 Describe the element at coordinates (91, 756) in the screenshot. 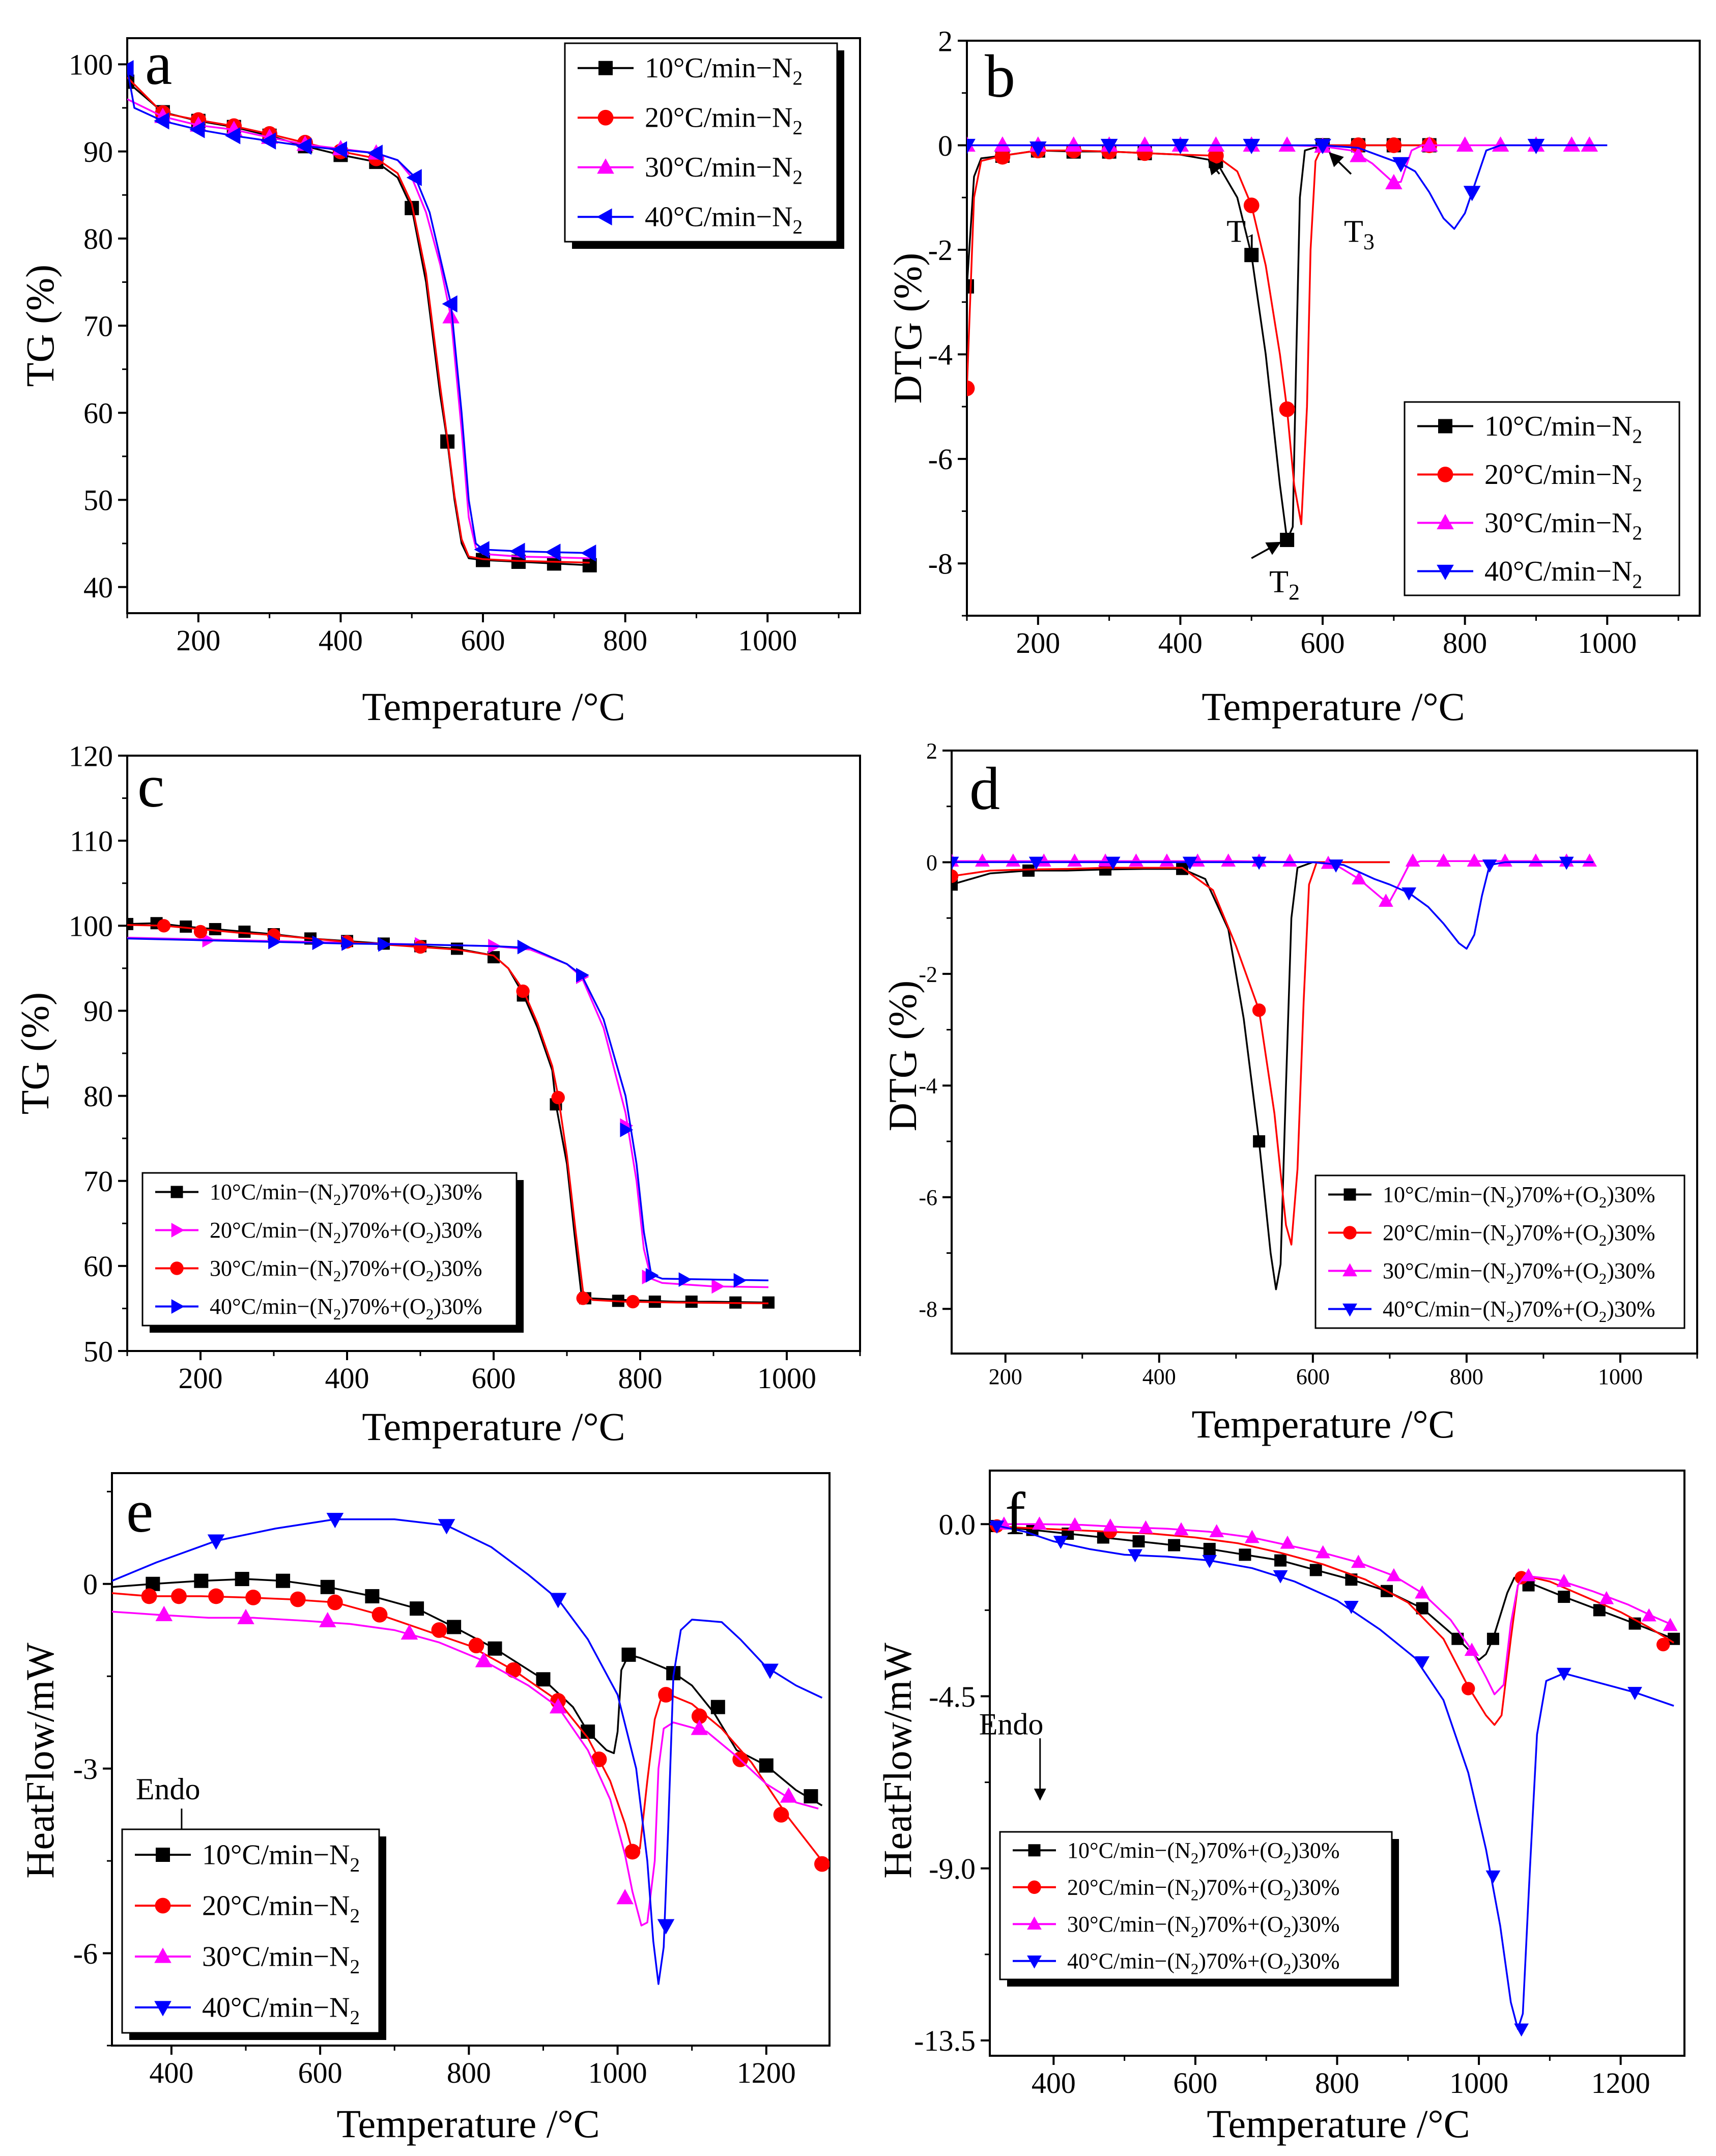

I see `panel-c-ytick-label-7: 120` at that location.